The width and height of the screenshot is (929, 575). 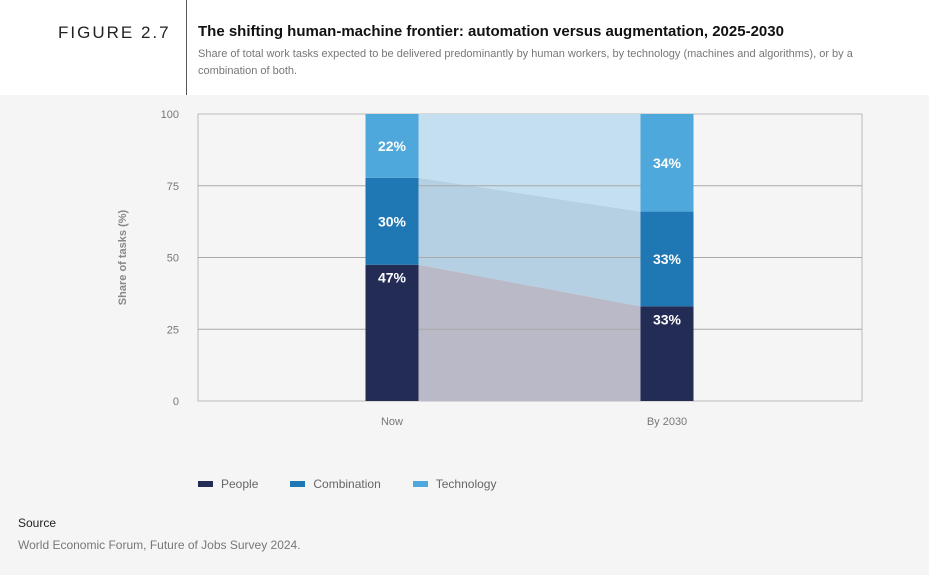 I want to click on y-tick-label: 0, so click(x=176, y=402).